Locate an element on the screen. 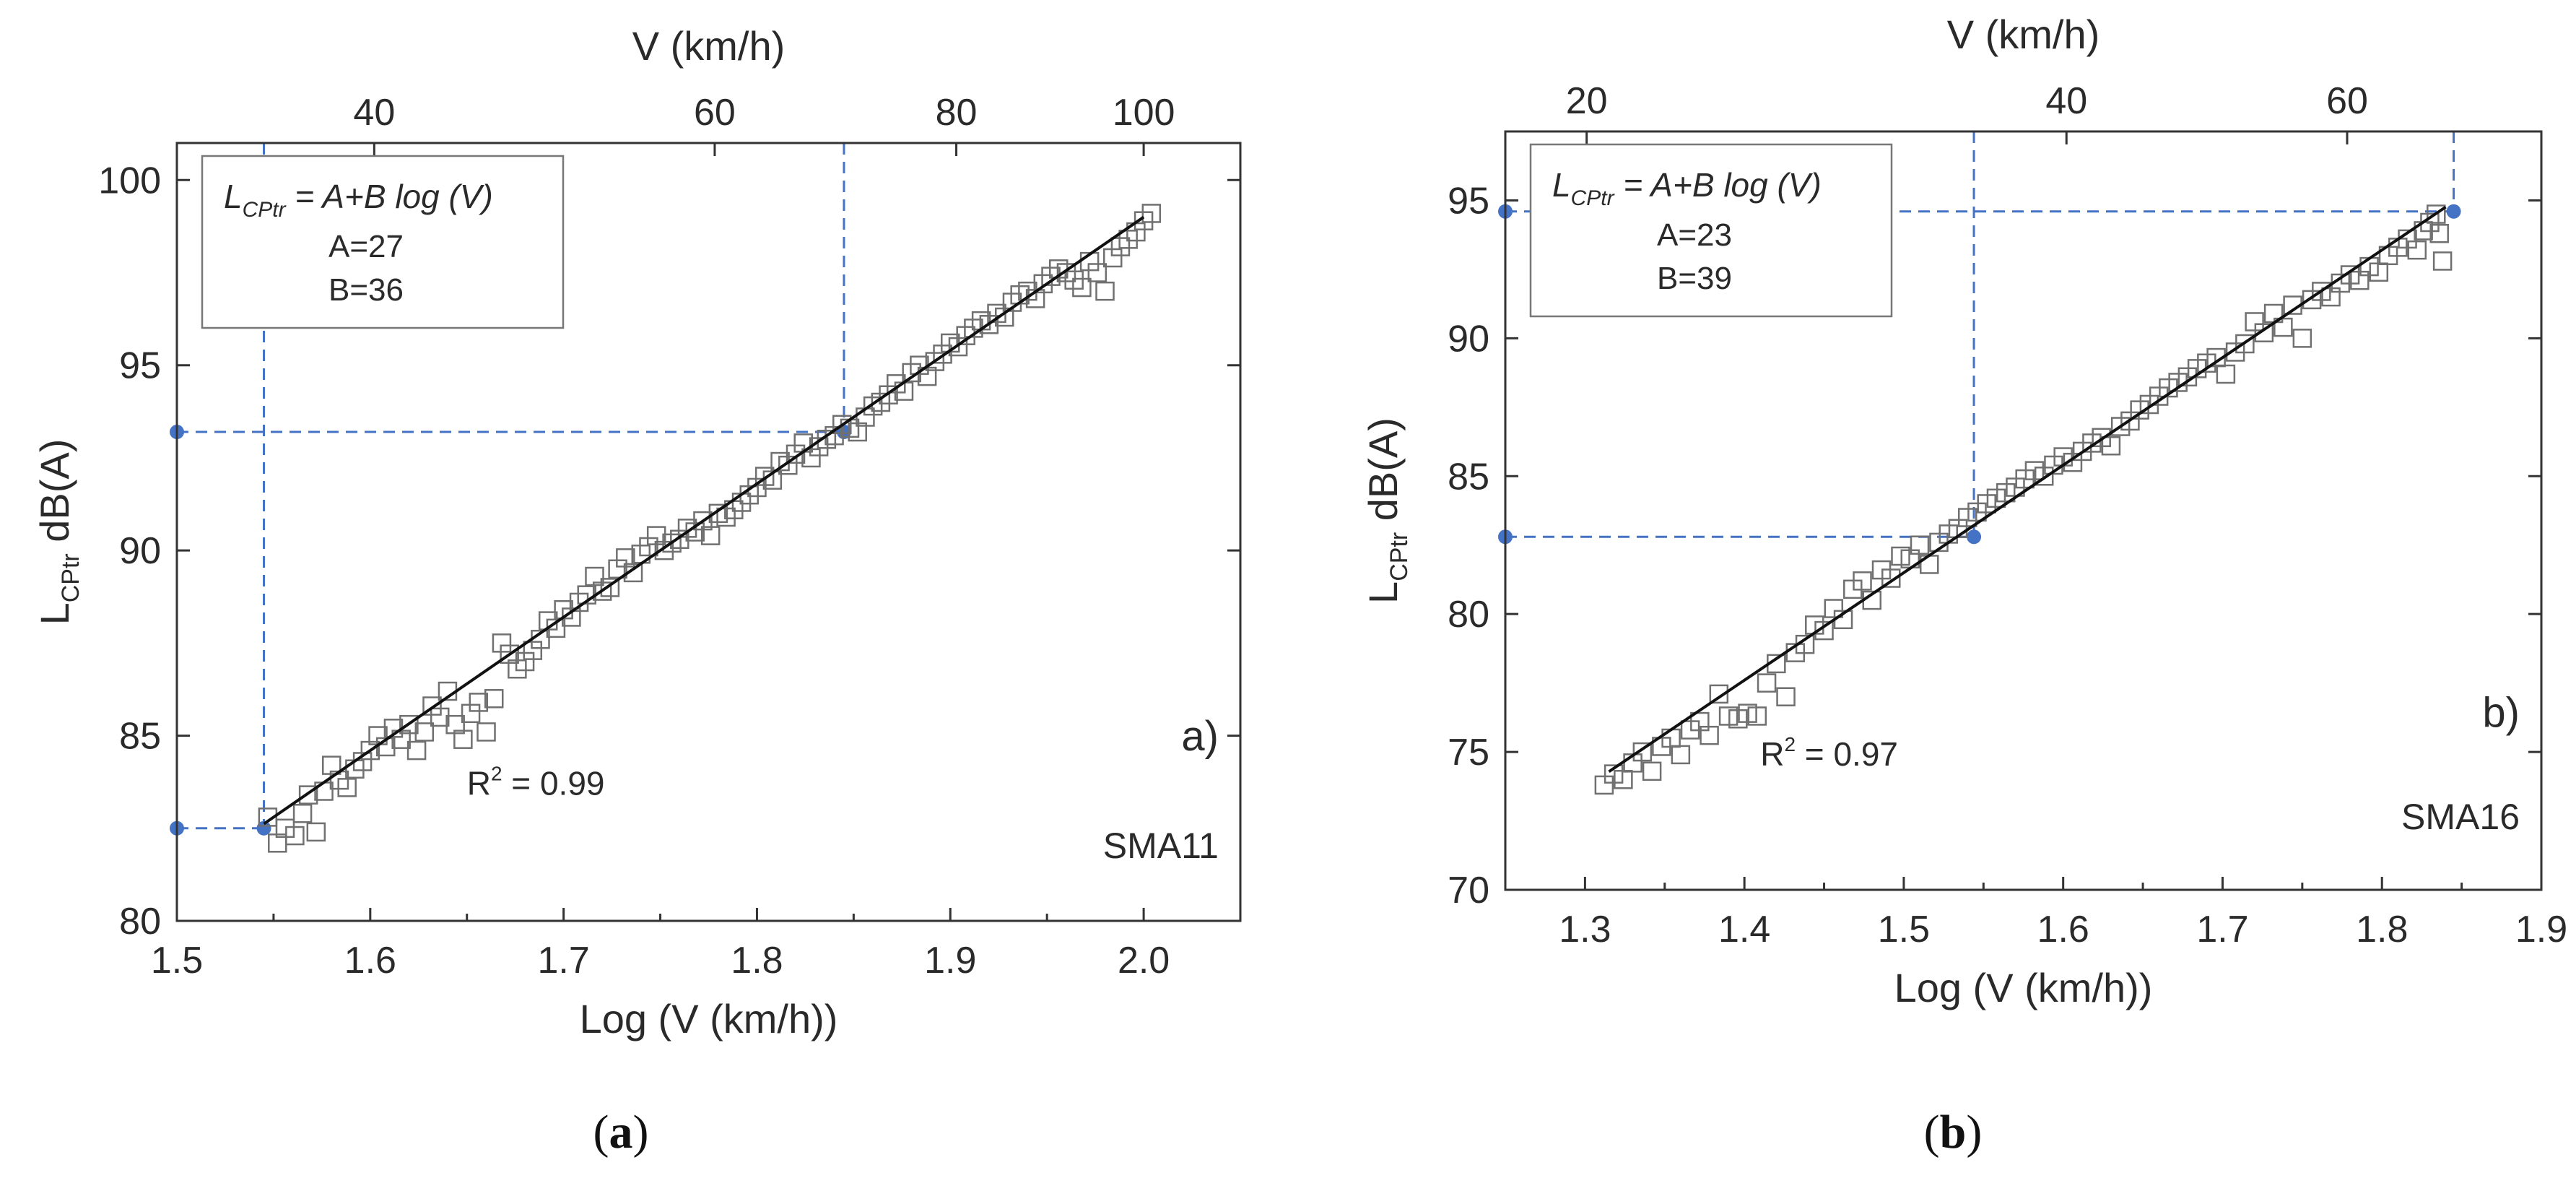 This screenshot has width=2576, height=1204. r-squared-value: = 0.97 is located at coordinates (1847, 754).